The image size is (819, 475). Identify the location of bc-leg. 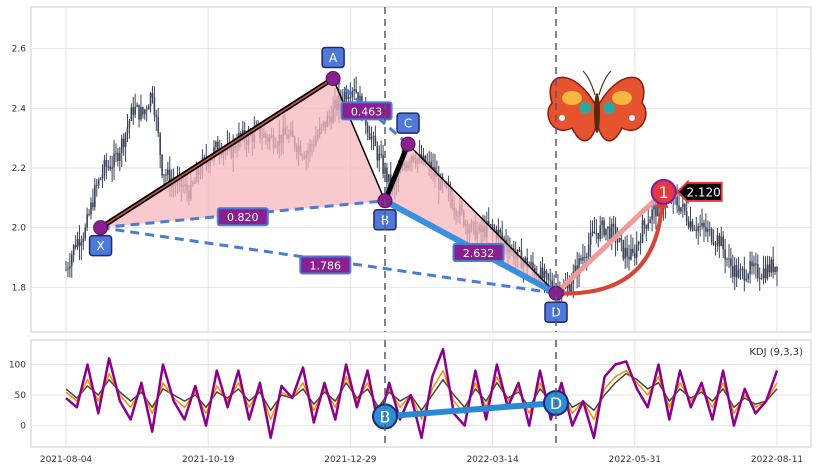
(396, 172).